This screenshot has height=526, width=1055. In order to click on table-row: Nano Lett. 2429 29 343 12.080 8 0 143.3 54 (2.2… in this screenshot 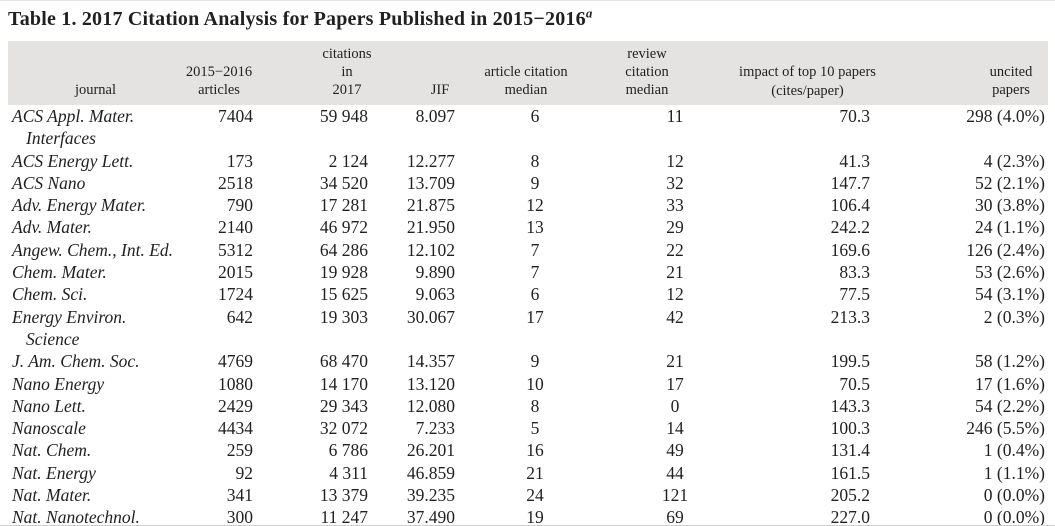, I will do `click(528, 406)`.